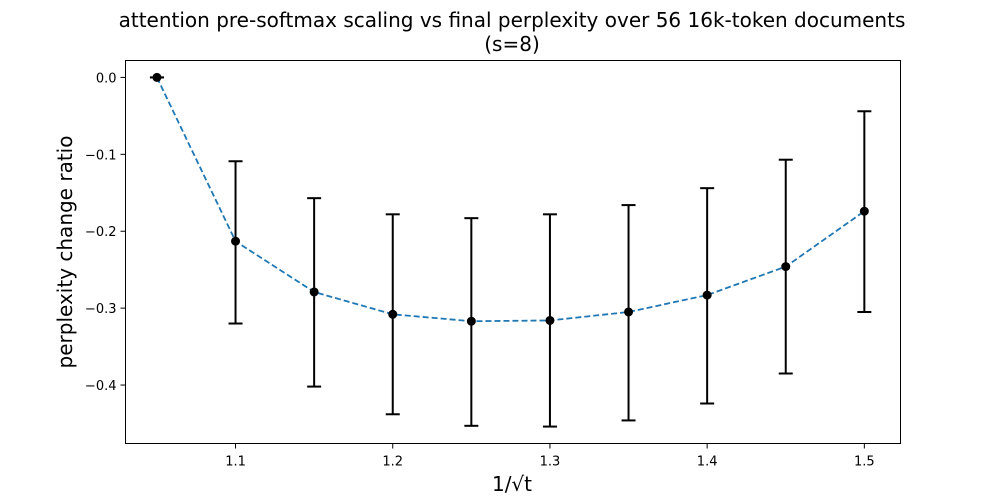 This screenshot has height=500, width=1000. Describe the element at coordinates (101, 155) in the screenshot. I see `y-tick-label: −0.1` at that location.